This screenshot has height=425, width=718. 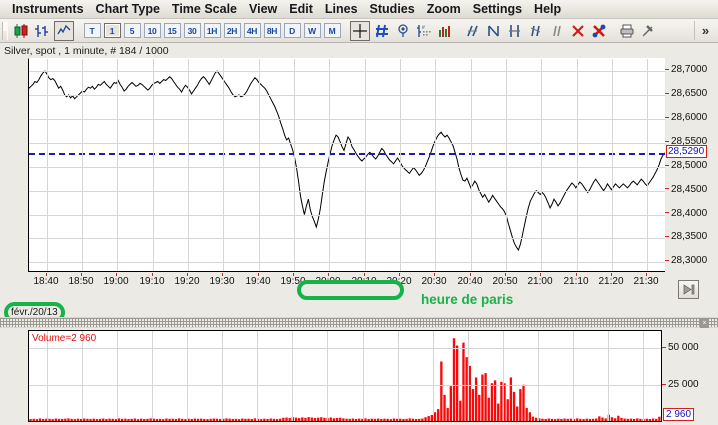 I want to click on skip-to-end-button, so click(x=688, y=289).